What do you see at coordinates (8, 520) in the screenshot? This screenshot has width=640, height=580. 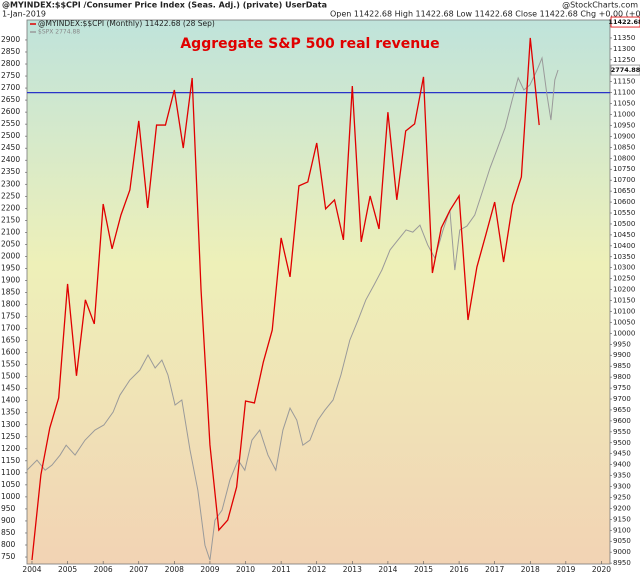 I see `y-tick-label: 900` at bounding box center [8, 520].